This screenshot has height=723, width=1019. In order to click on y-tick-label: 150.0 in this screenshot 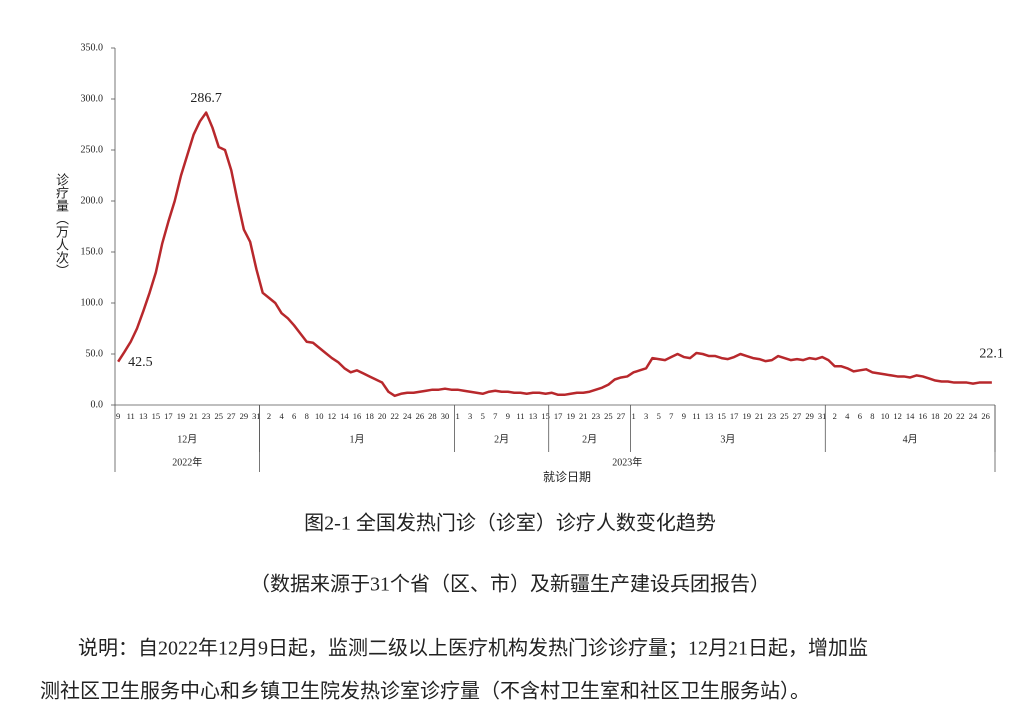, I will do `click(92, 251)`.